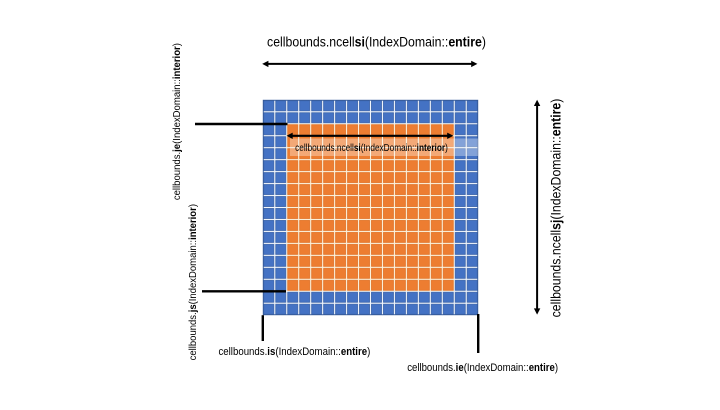 This screenshot has width=720, height=410. Describe the element at coordinates (556, 208) in the screenshot. I see `svg-text:cellbounds.ncellsj(IndexDomain: cellbounds.ncellsj(IndexDomain::entire)` at that location.